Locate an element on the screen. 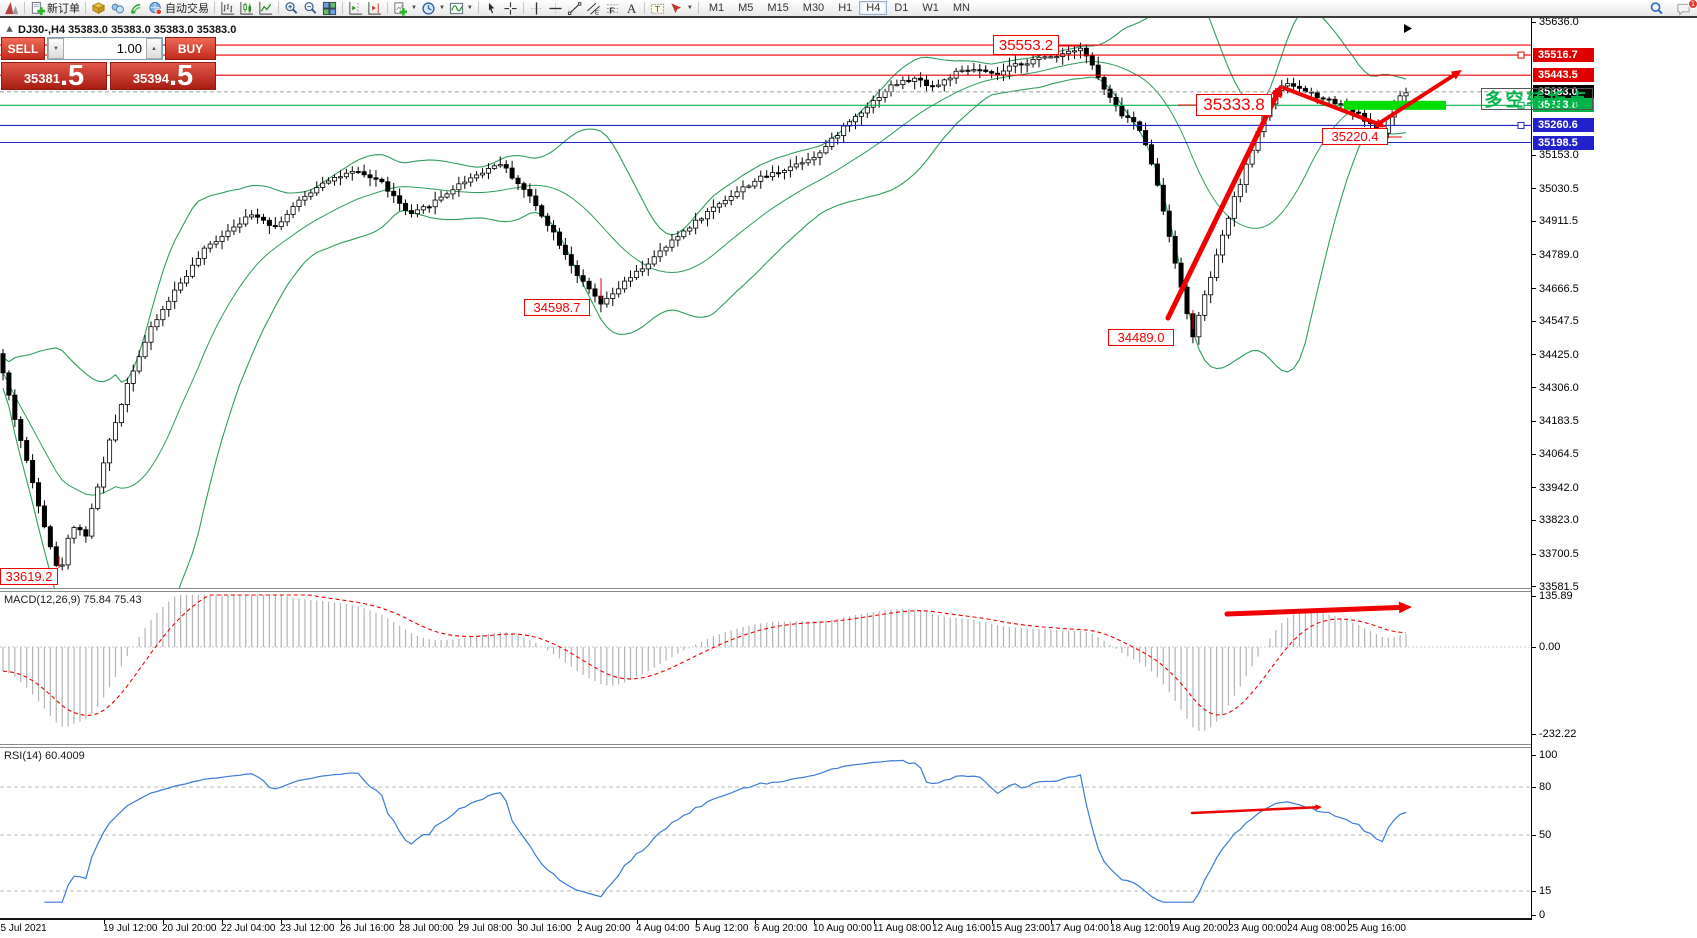 The width and height of the screenshot is (1697, 938). timeframe-m30-button: M30 is located at coordinates (813, 8).